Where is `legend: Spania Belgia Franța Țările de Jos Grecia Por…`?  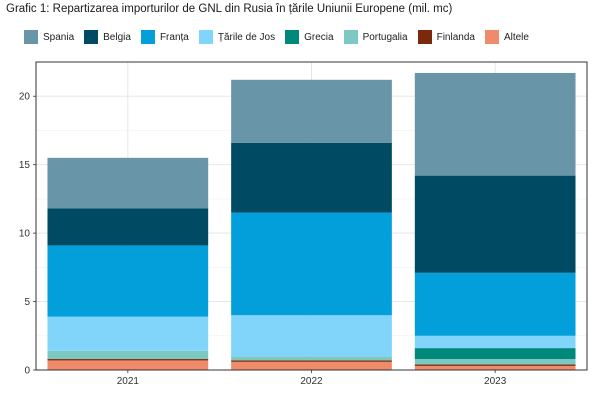 legend: Spania Belgia Franța Țările de Jos Grecia Por… is located at coordinates (281, 37).